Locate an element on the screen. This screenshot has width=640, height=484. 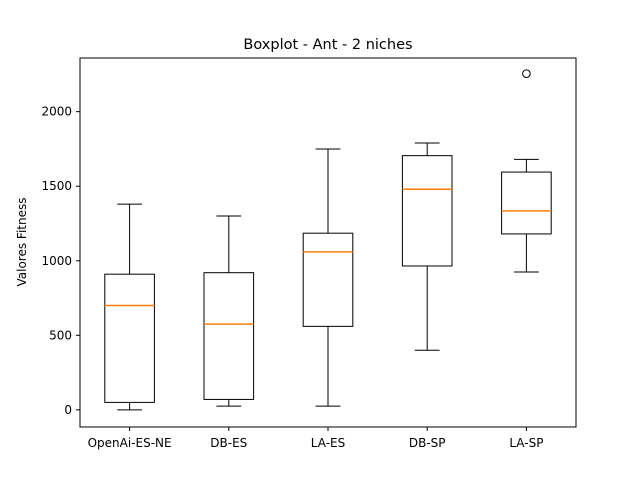
x-tick-label: LA-ES is located at coordinates (328, 443).